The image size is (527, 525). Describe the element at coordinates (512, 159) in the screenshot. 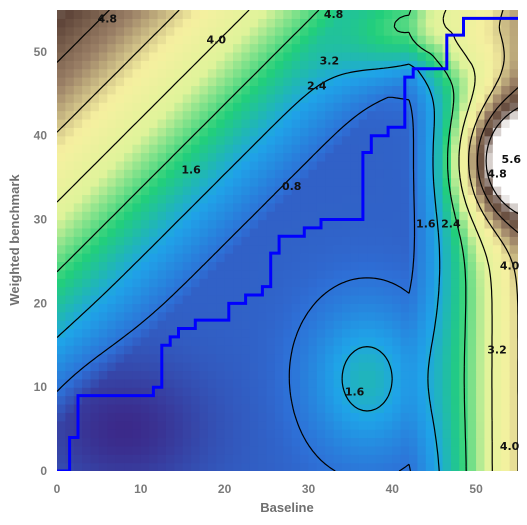

I see `contour-label: 5.6` at that location.